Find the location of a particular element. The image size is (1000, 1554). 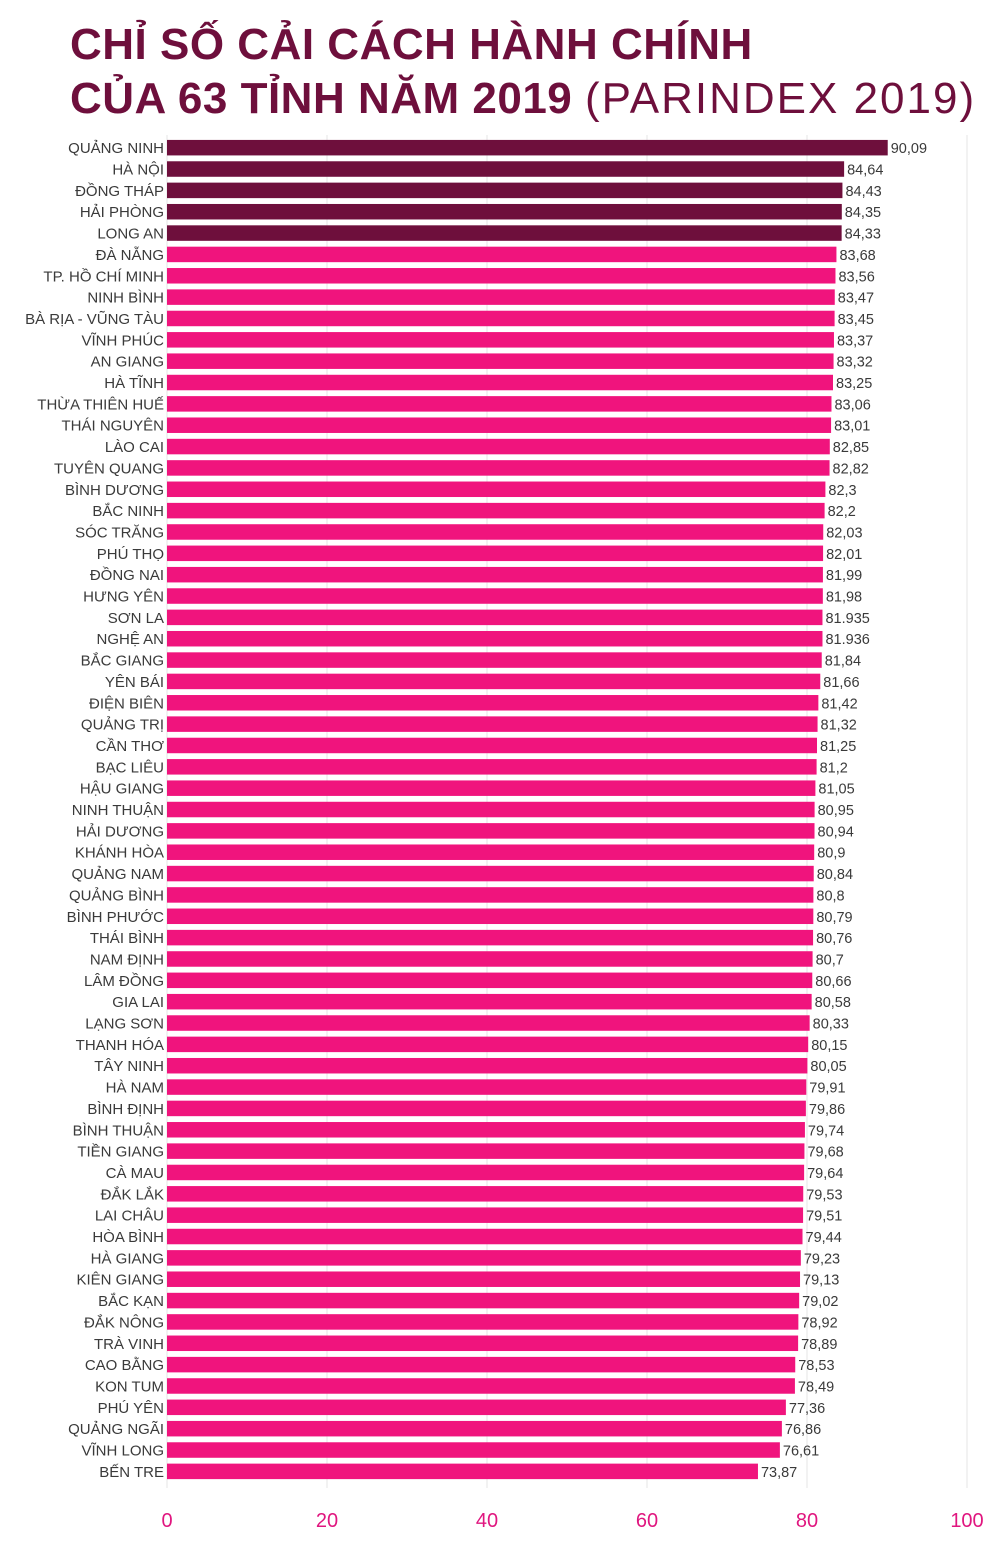

value-label: 84,35 is located at coordinates (863, 213).